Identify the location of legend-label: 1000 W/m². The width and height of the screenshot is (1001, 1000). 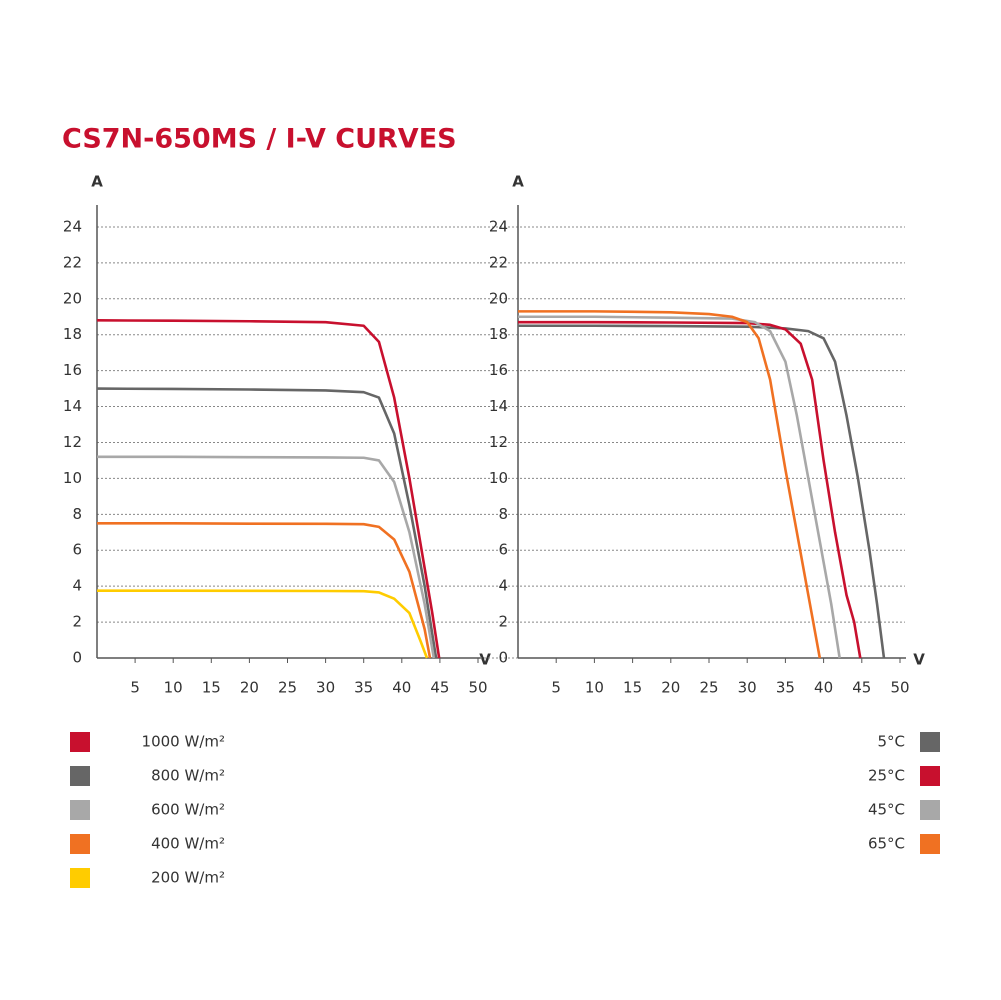
(183, 742).